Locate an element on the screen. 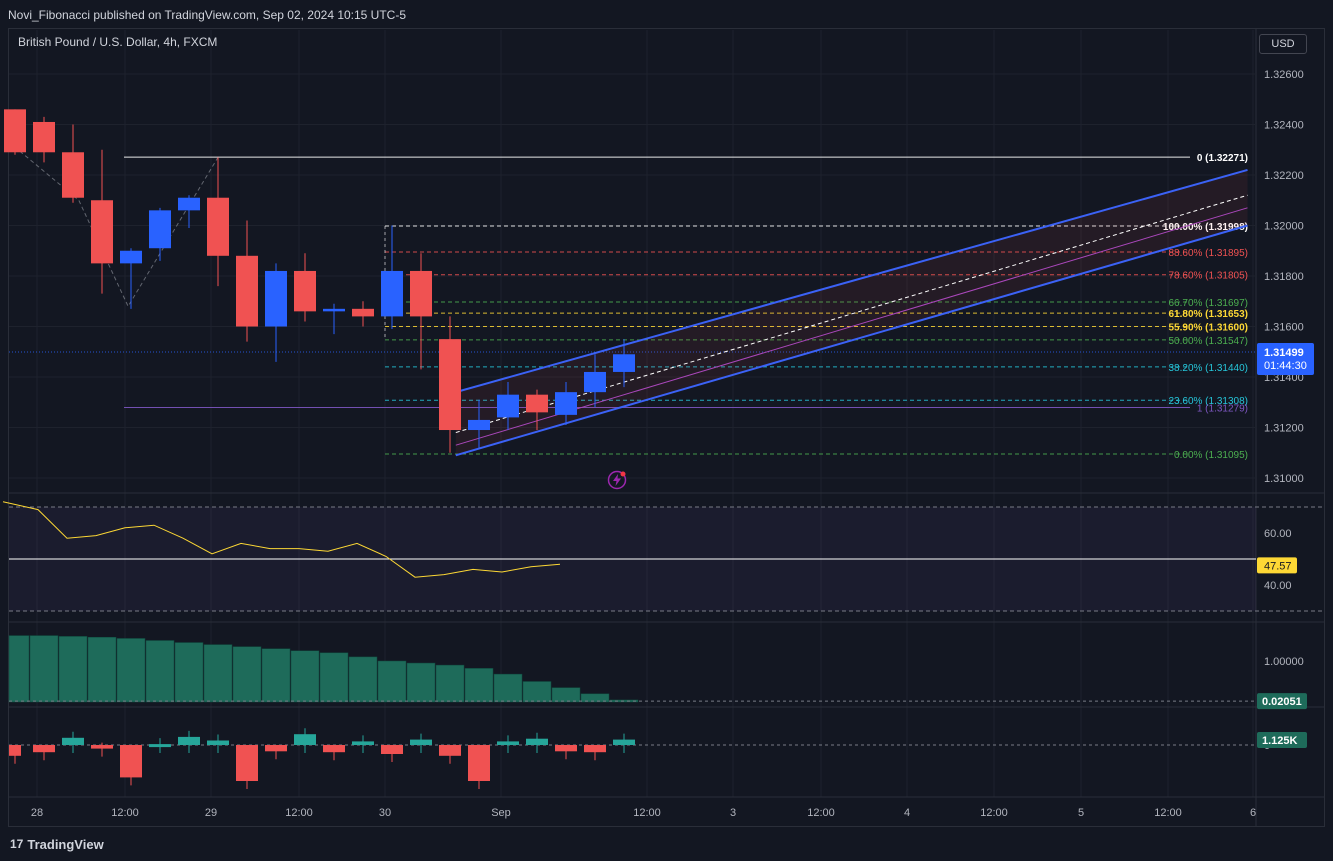  fib-level-label: 61.80% (1.31653) is located at coordinates (1208, 314).